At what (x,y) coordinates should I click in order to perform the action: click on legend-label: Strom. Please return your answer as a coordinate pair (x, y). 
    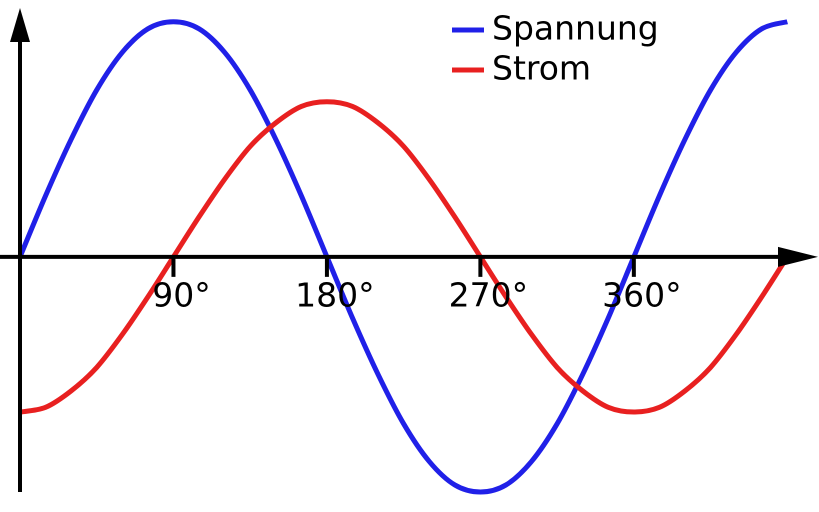
    Looking at the image, I should click on (541, 68).